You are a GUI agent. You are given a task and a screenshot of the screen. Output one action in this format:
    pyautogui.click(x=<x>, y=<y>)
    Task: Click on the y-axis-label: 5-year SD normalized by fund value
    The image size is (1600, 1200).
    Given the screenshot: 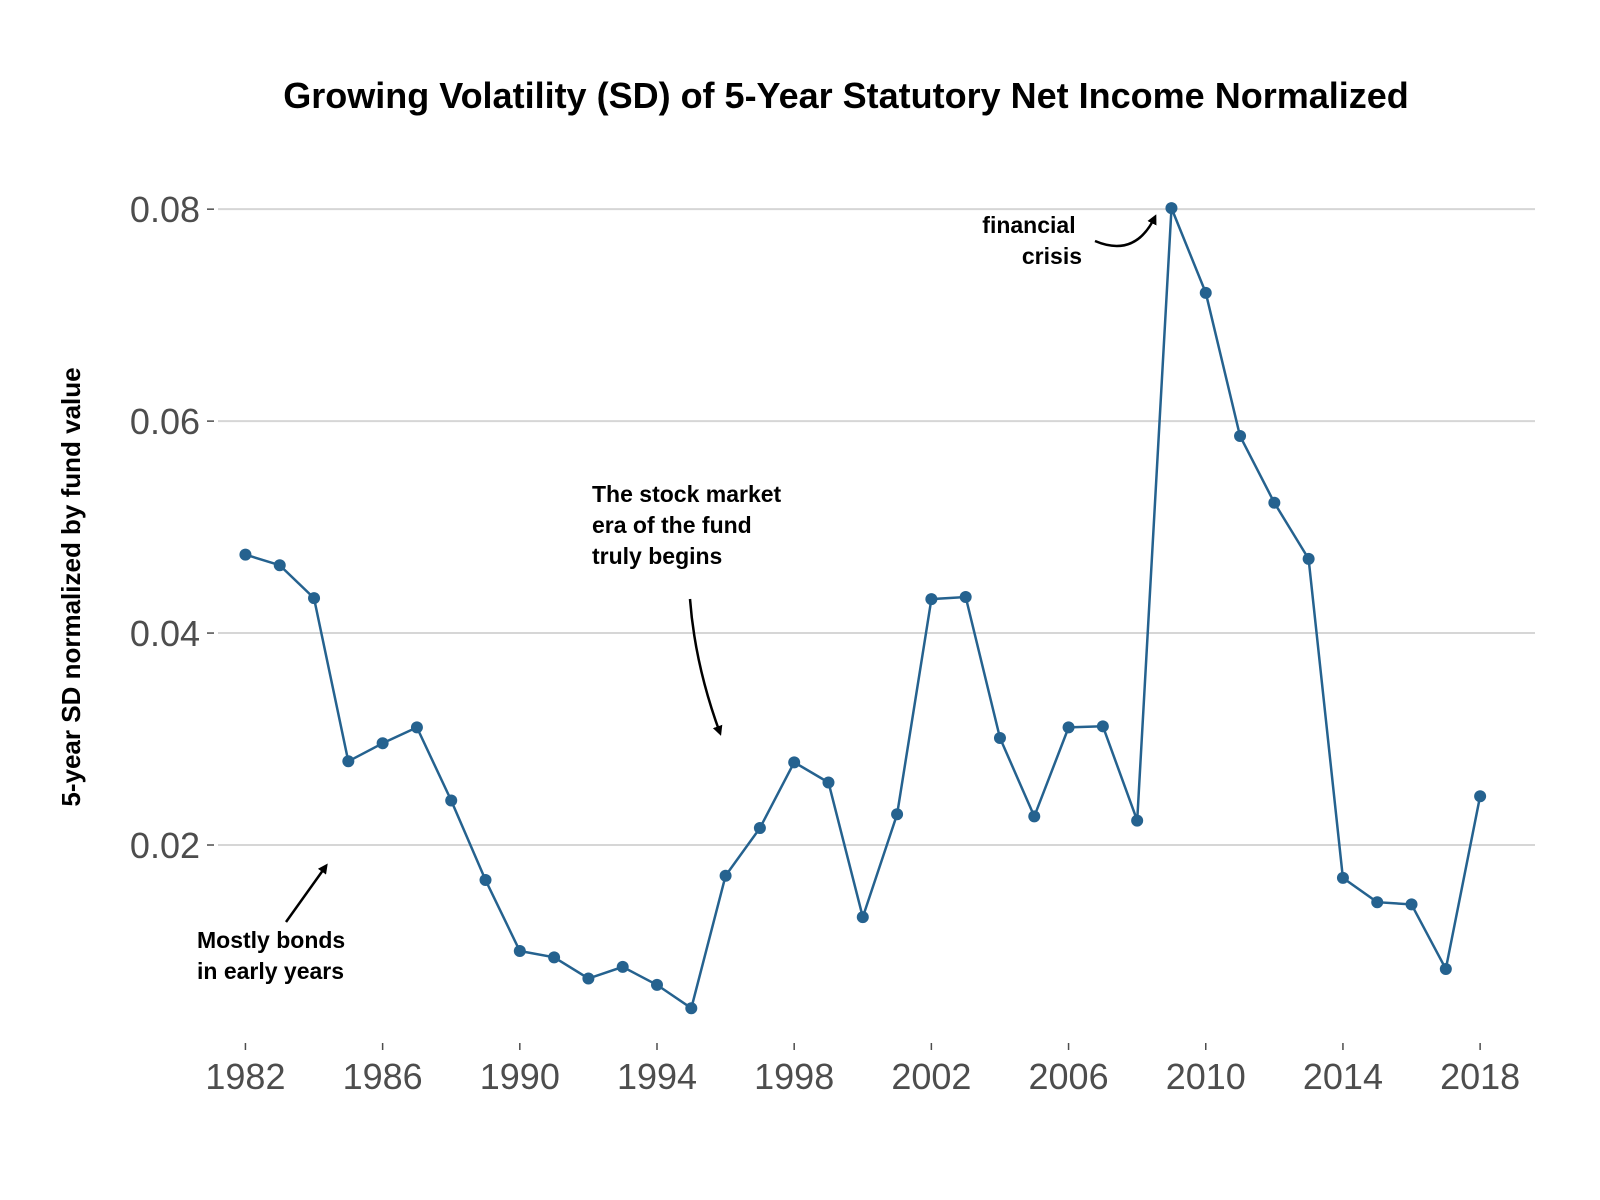 What is the action you would take?
    pyautogui.click(x=71, y=586)
    